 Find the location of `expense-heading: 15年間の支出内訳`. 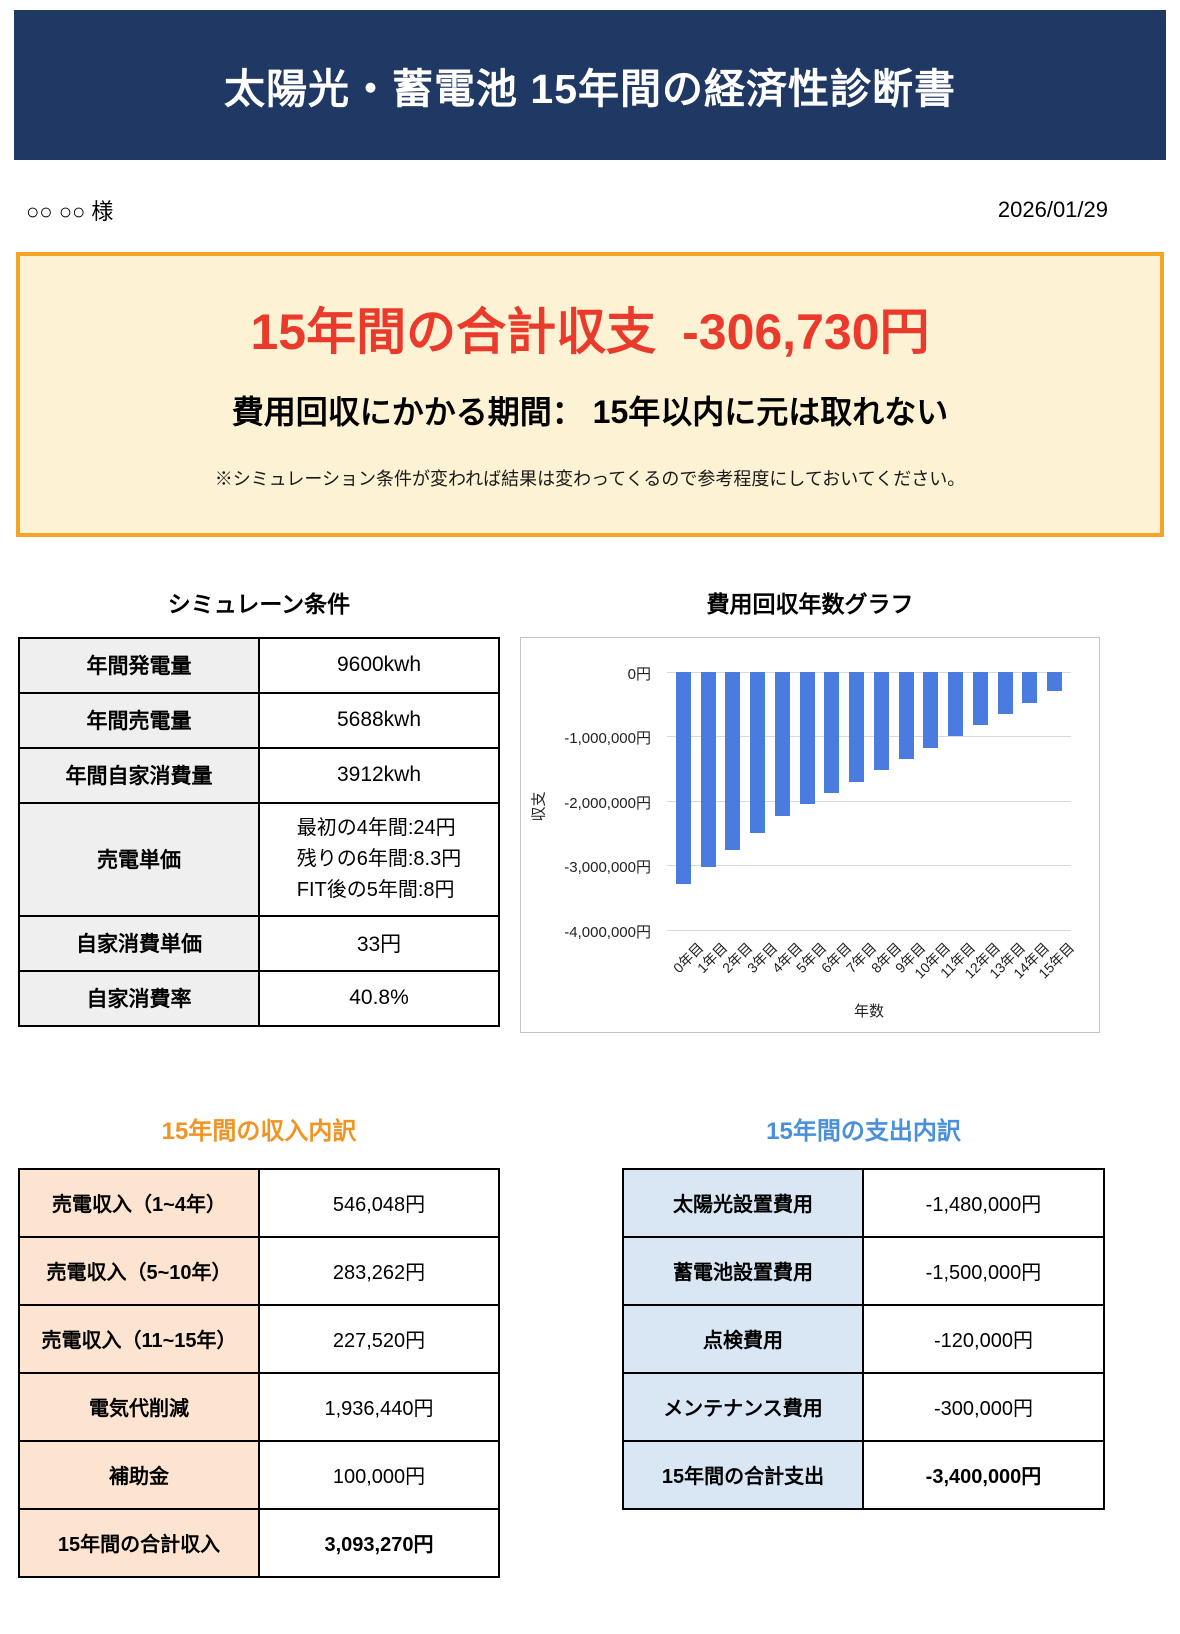

expense-heading: 15年間の支出内訳 is located at coordinates (863, 1131).